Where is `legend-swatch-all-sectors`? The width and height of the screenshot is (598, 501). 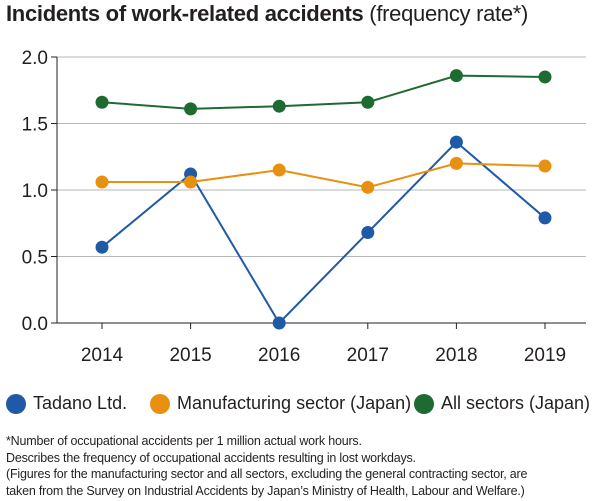 legend-swatch-all-sectors is located at coordinates (424, 403).